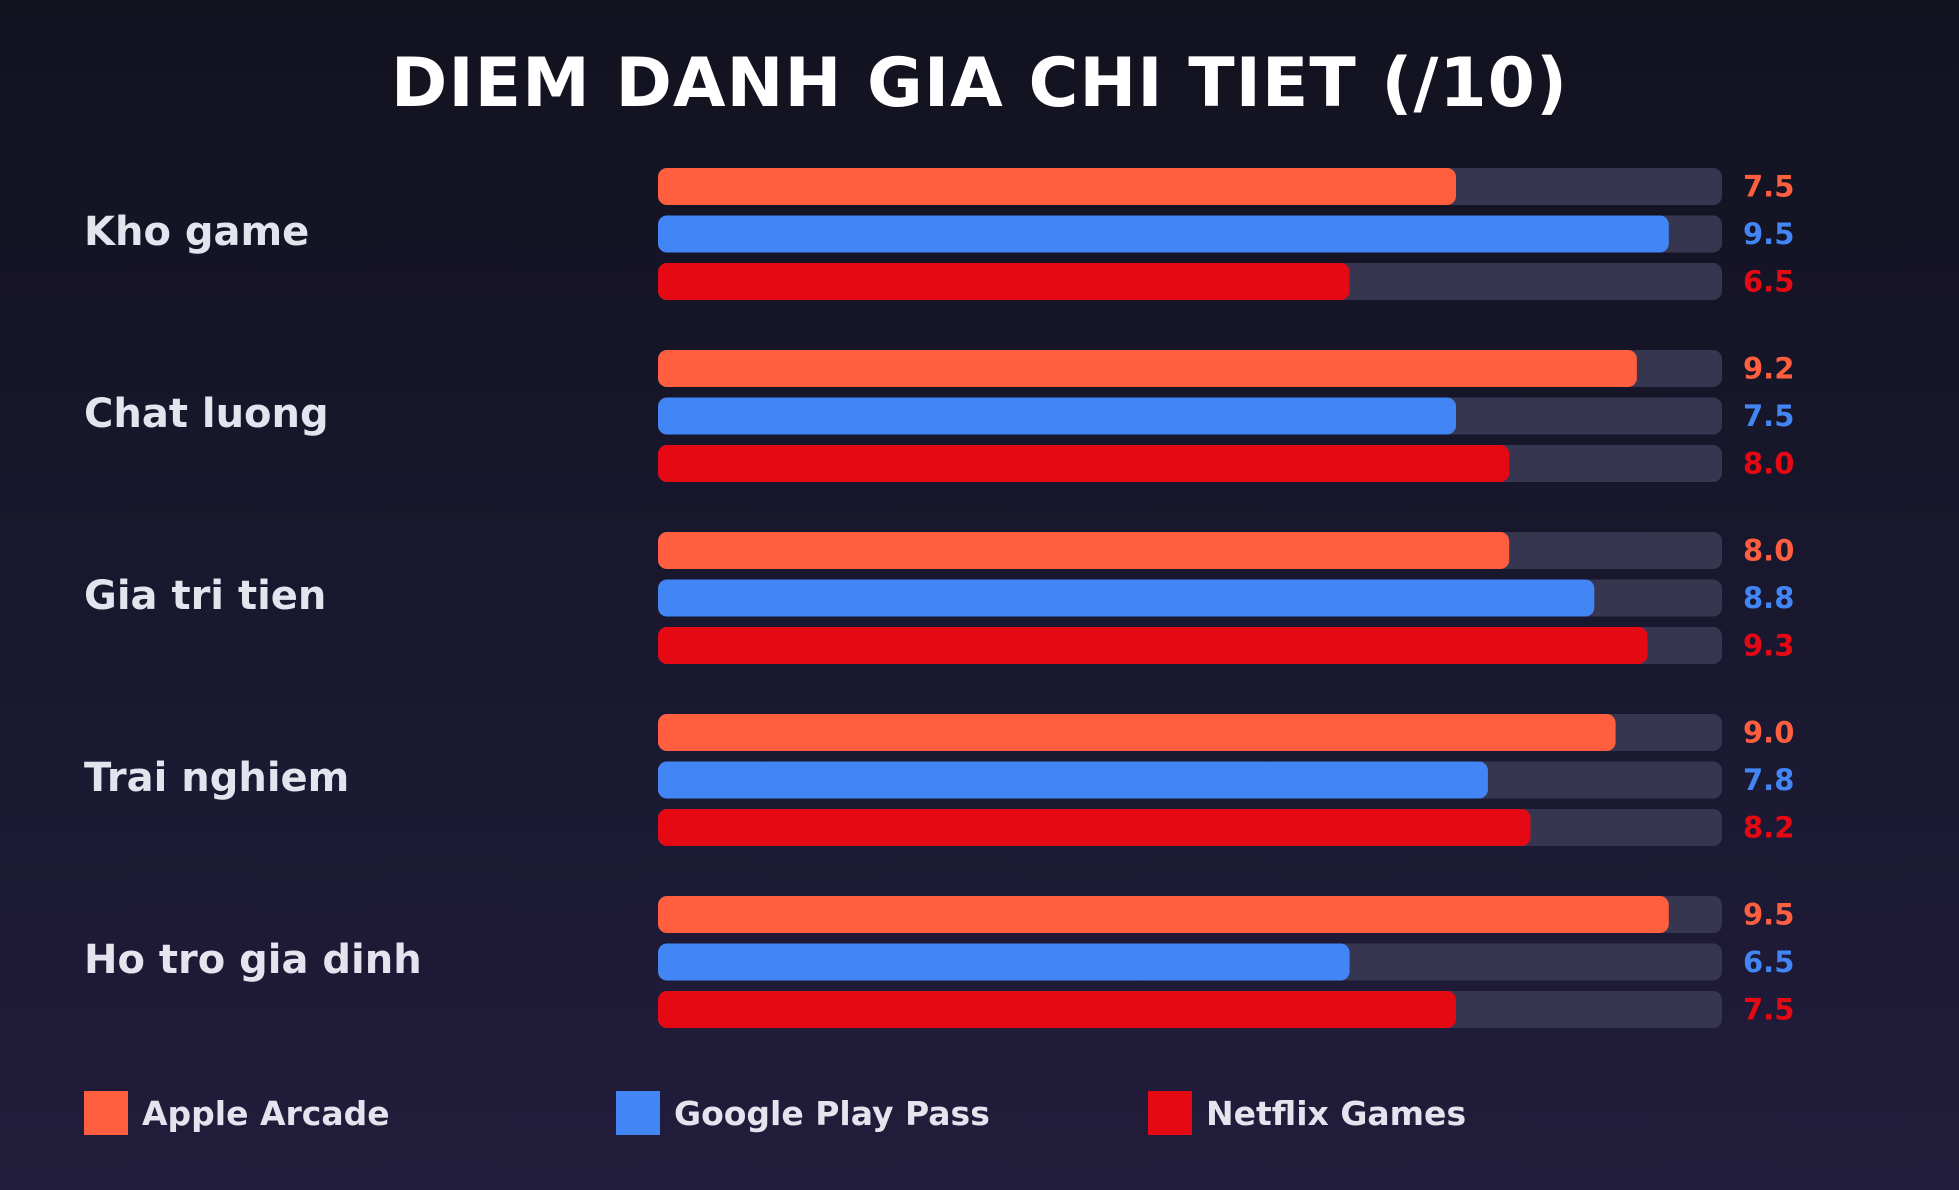  I want to click on bar-gia-tri-tien-google-play-pass, so click(1126, 598).